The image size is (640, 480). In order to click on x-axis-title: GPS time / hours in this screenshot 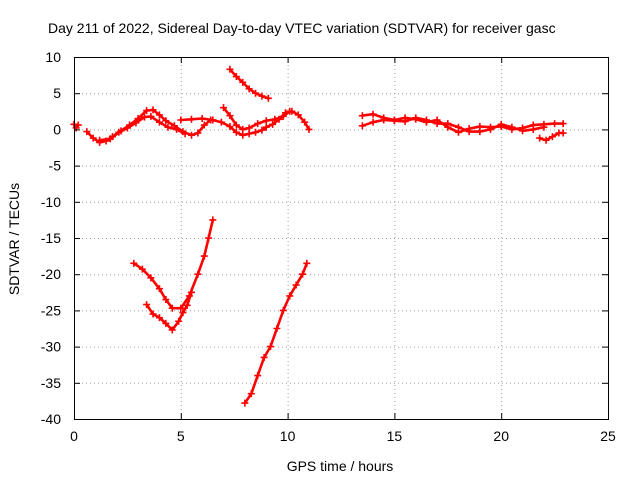, I will do `click(340, 466)`.